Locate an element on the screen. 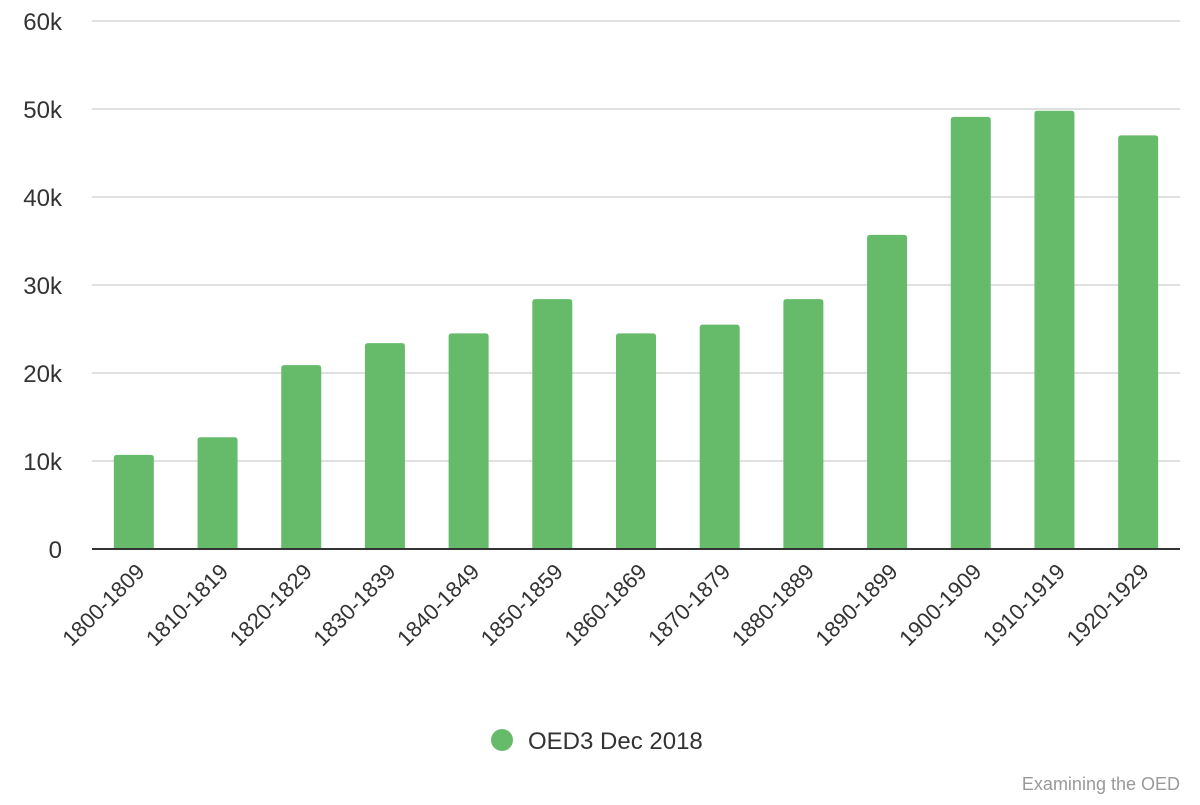  x-tick-label: 1840-1849 is located at coordinates (438, 605).